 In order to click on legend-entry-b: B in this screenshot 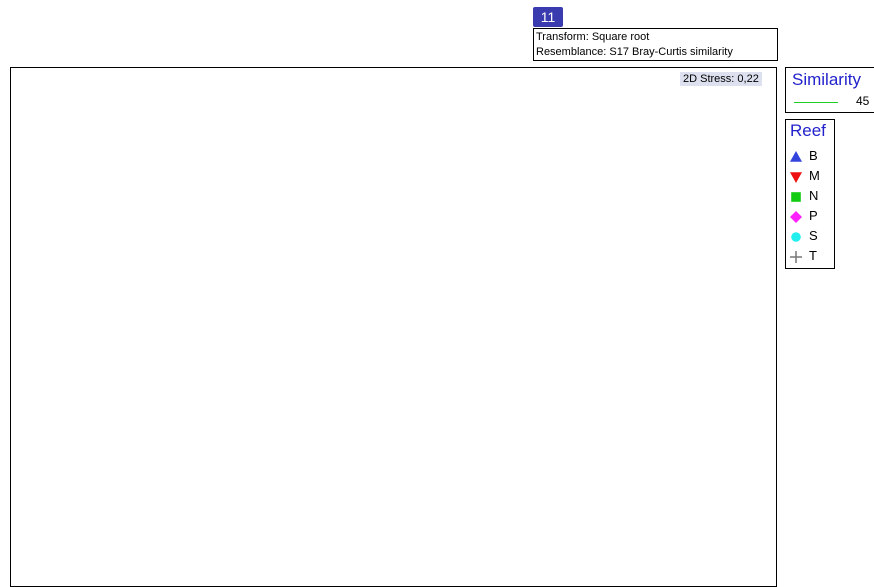, I will do `click(810, 156)`.